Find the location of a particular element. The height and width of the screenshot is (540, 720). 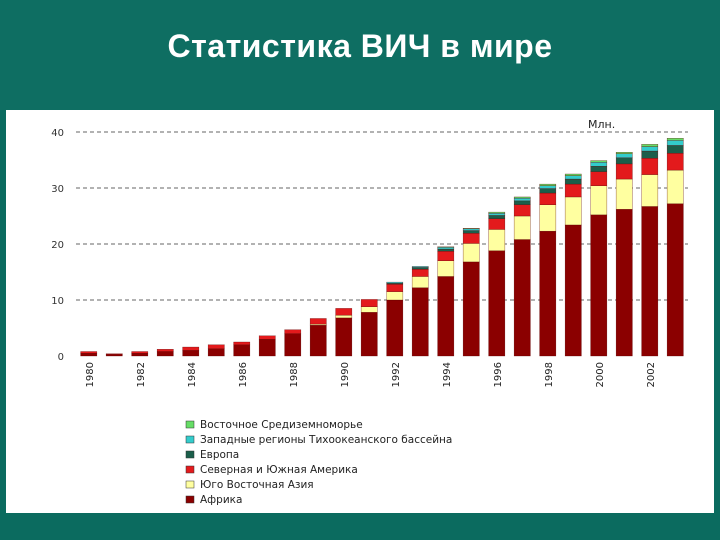

x-tick-label: 1990 is located at coordinates (345, 374).